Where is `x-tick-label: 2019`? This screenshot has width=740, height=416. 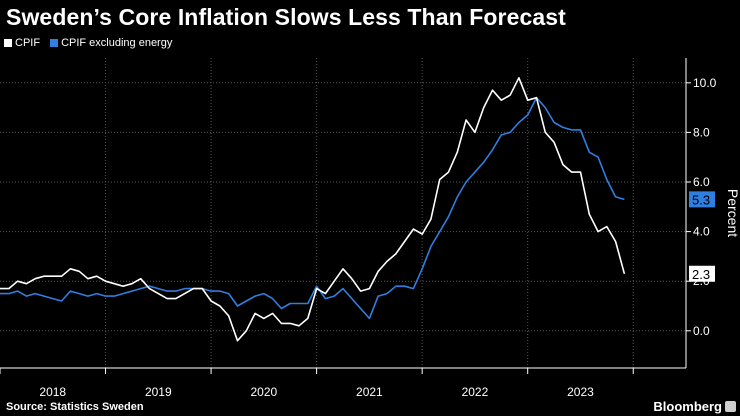 x-tick-label: 2019 is located at coordinates (158, 392).